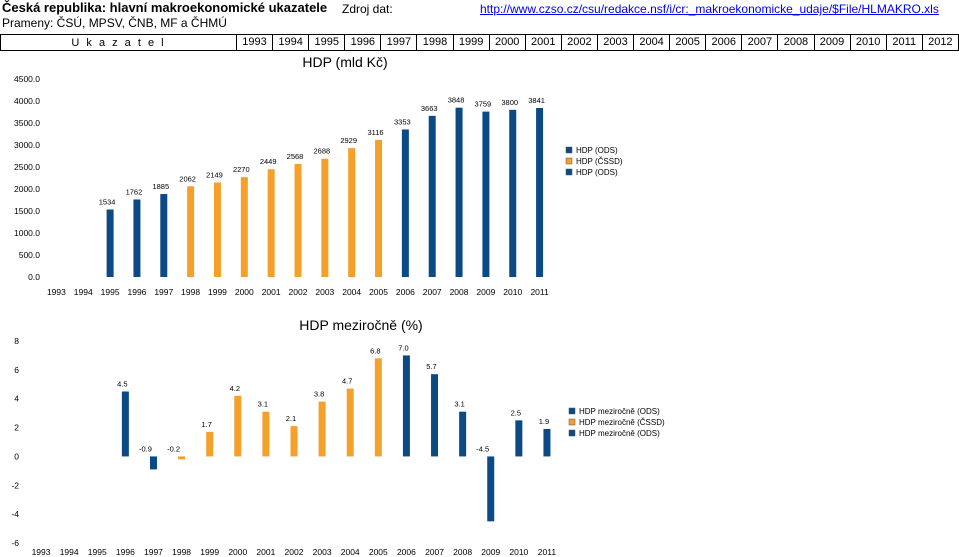  What do you see at coordinates (456, 100) in the screenshot?
I see `data-label: 3848` at bounding box center [456, 100].